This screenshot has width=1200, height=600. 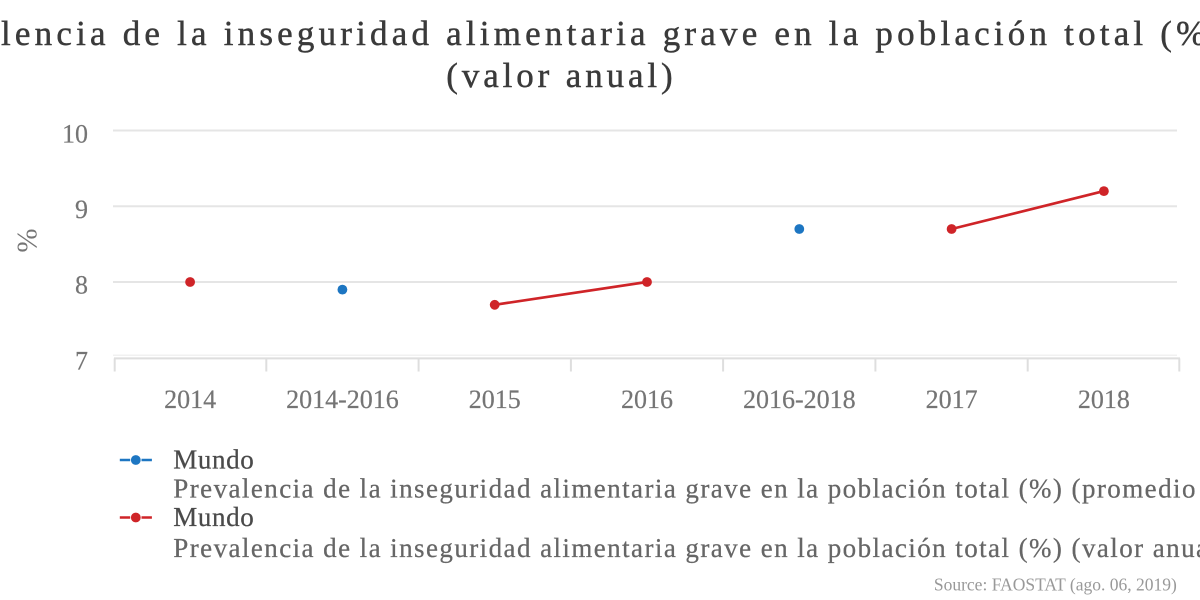 I want to click on svg-text: 7, so click(x=81, y=361).